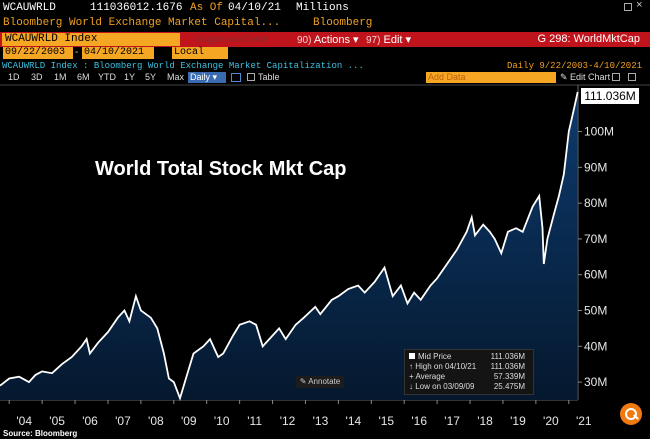 Image resolution: width=650 pixels, height=439 pixels. Describe the element at coordinates (176, 77) in the screenshot. I see `range-max: Max` at that location.